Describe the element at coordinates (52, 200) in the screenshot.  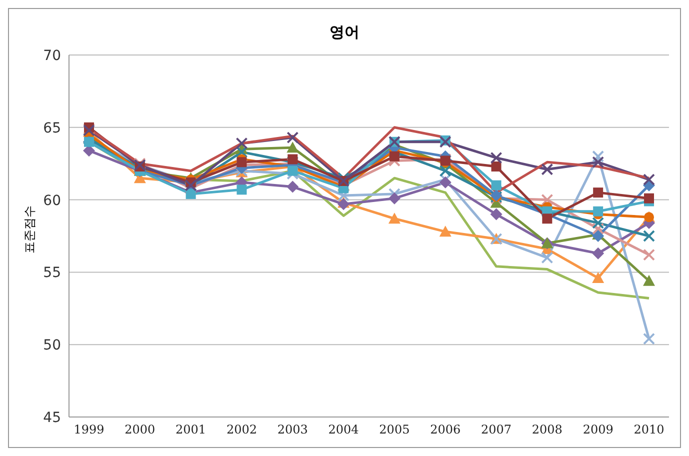
I see `y-tick-label: 60` at that location.